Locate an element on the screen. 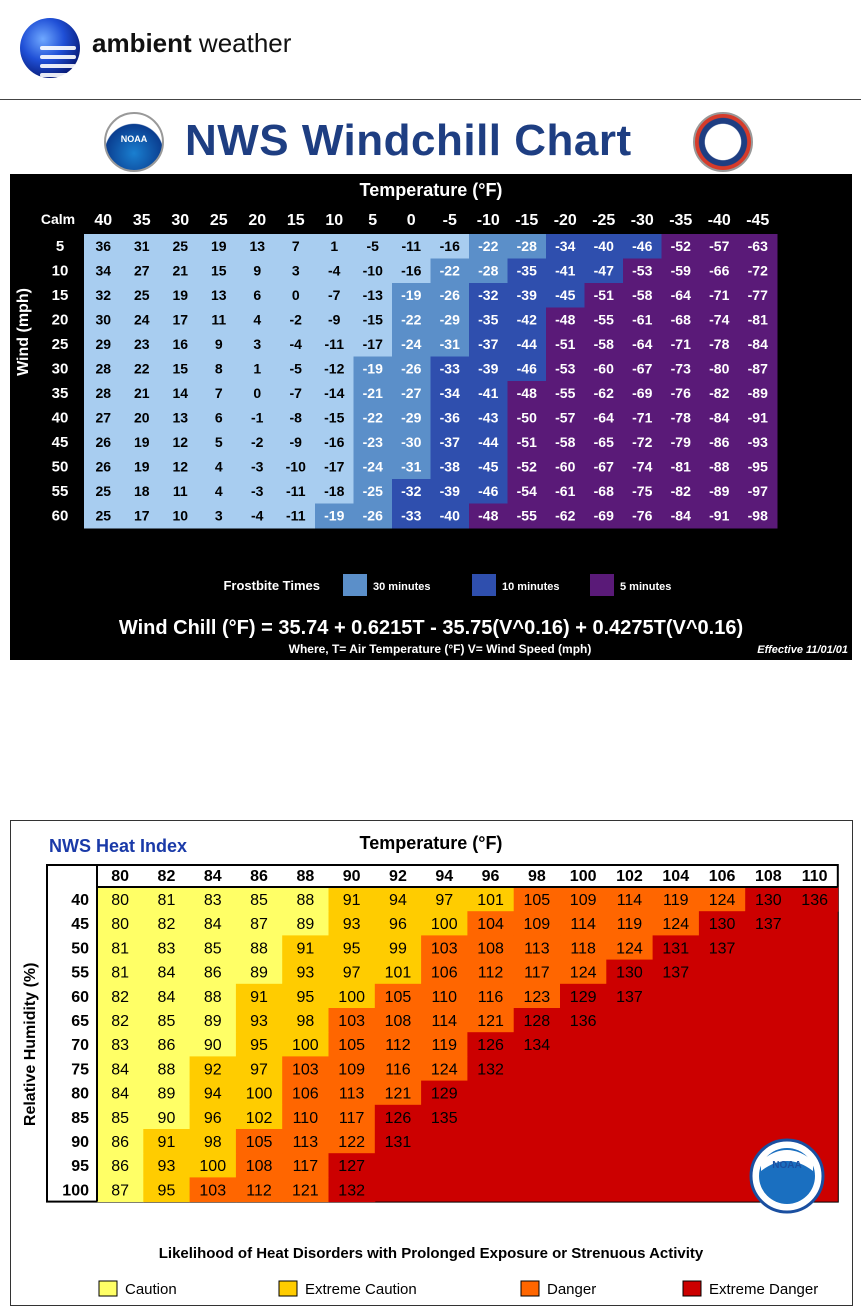 The image size is (861, 1313). windchill-value: 6 is located at coordinates (257, 295).